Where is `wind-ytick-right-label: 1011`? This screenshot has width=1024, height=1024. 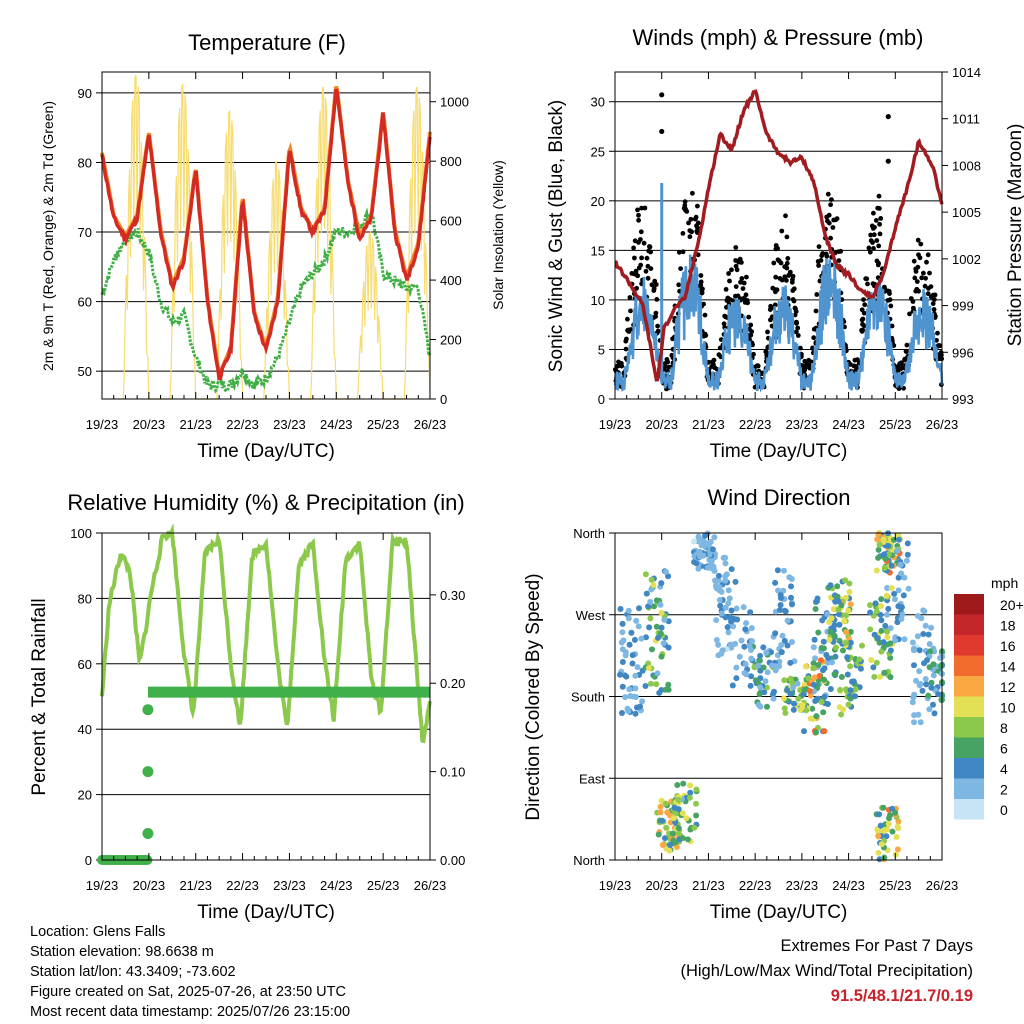
wind-ytick-right-label: 1011 is located at coordinates (966, 119).